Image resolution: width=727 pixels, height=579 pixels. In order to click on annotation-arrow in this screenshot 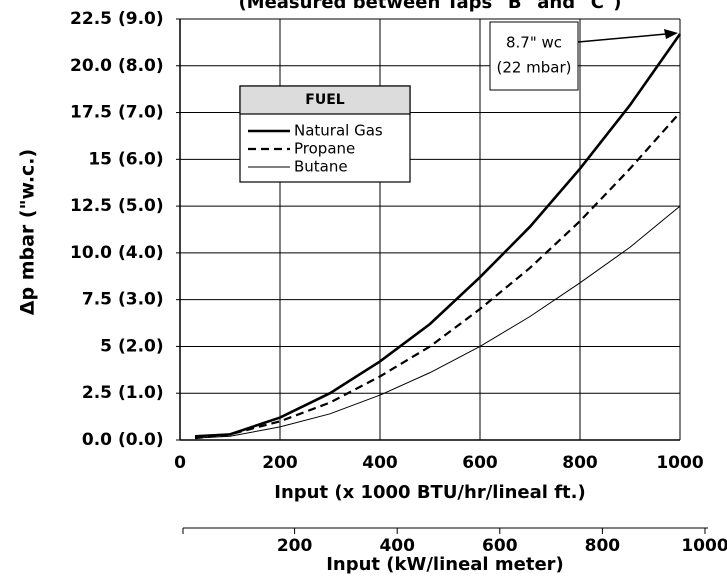, I will do `click(622, 38)`.